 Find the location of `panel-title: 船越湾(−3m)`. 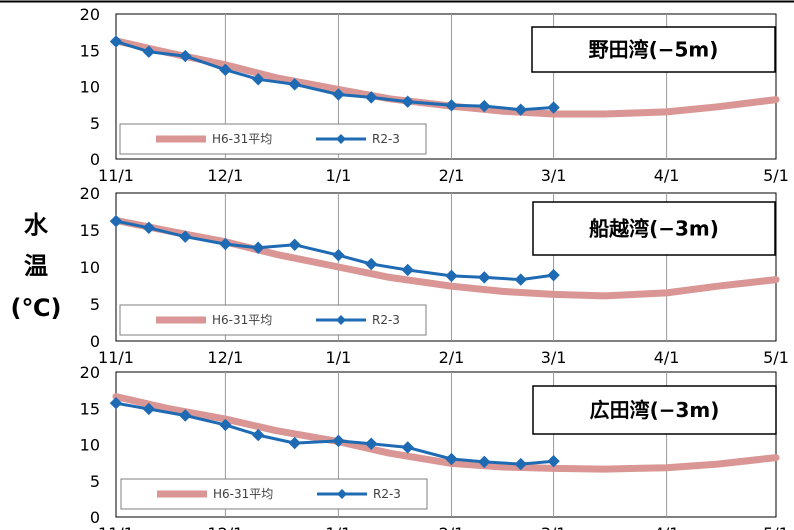

panel-title: 船越湾(−3m) is located at coordinates (654, 229).